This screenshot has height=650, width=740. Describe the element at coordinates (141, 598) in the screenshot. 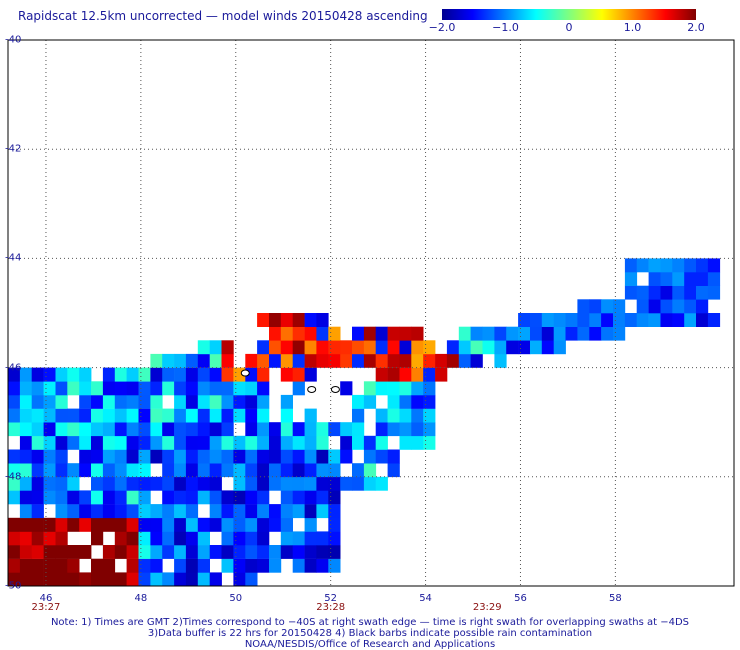

I see `lon-tick-label: 48` at that location.